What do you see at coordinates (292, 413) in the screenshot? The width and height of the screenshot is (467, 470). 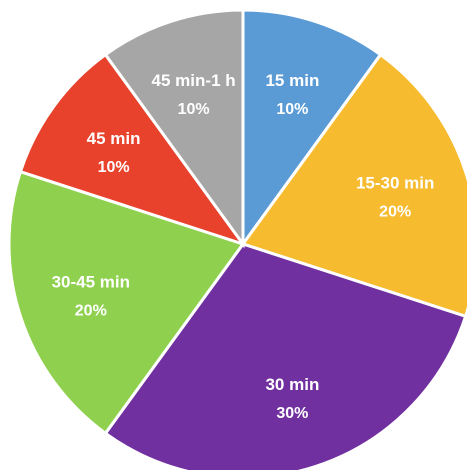 I see `slice-value-30-min: 30%` at bounding box center [292, 413].